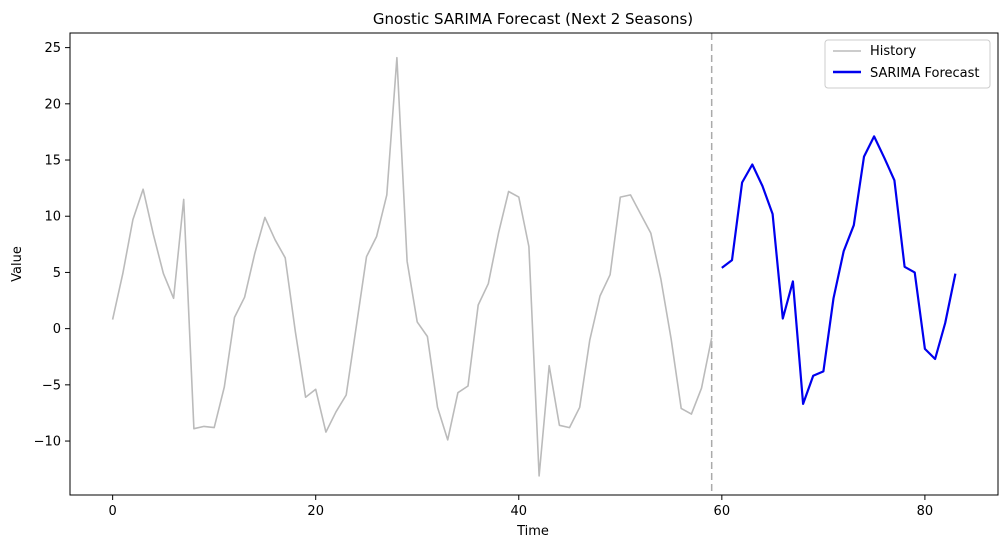  I want to click on x-tick-label: 60, so click(722, 511).